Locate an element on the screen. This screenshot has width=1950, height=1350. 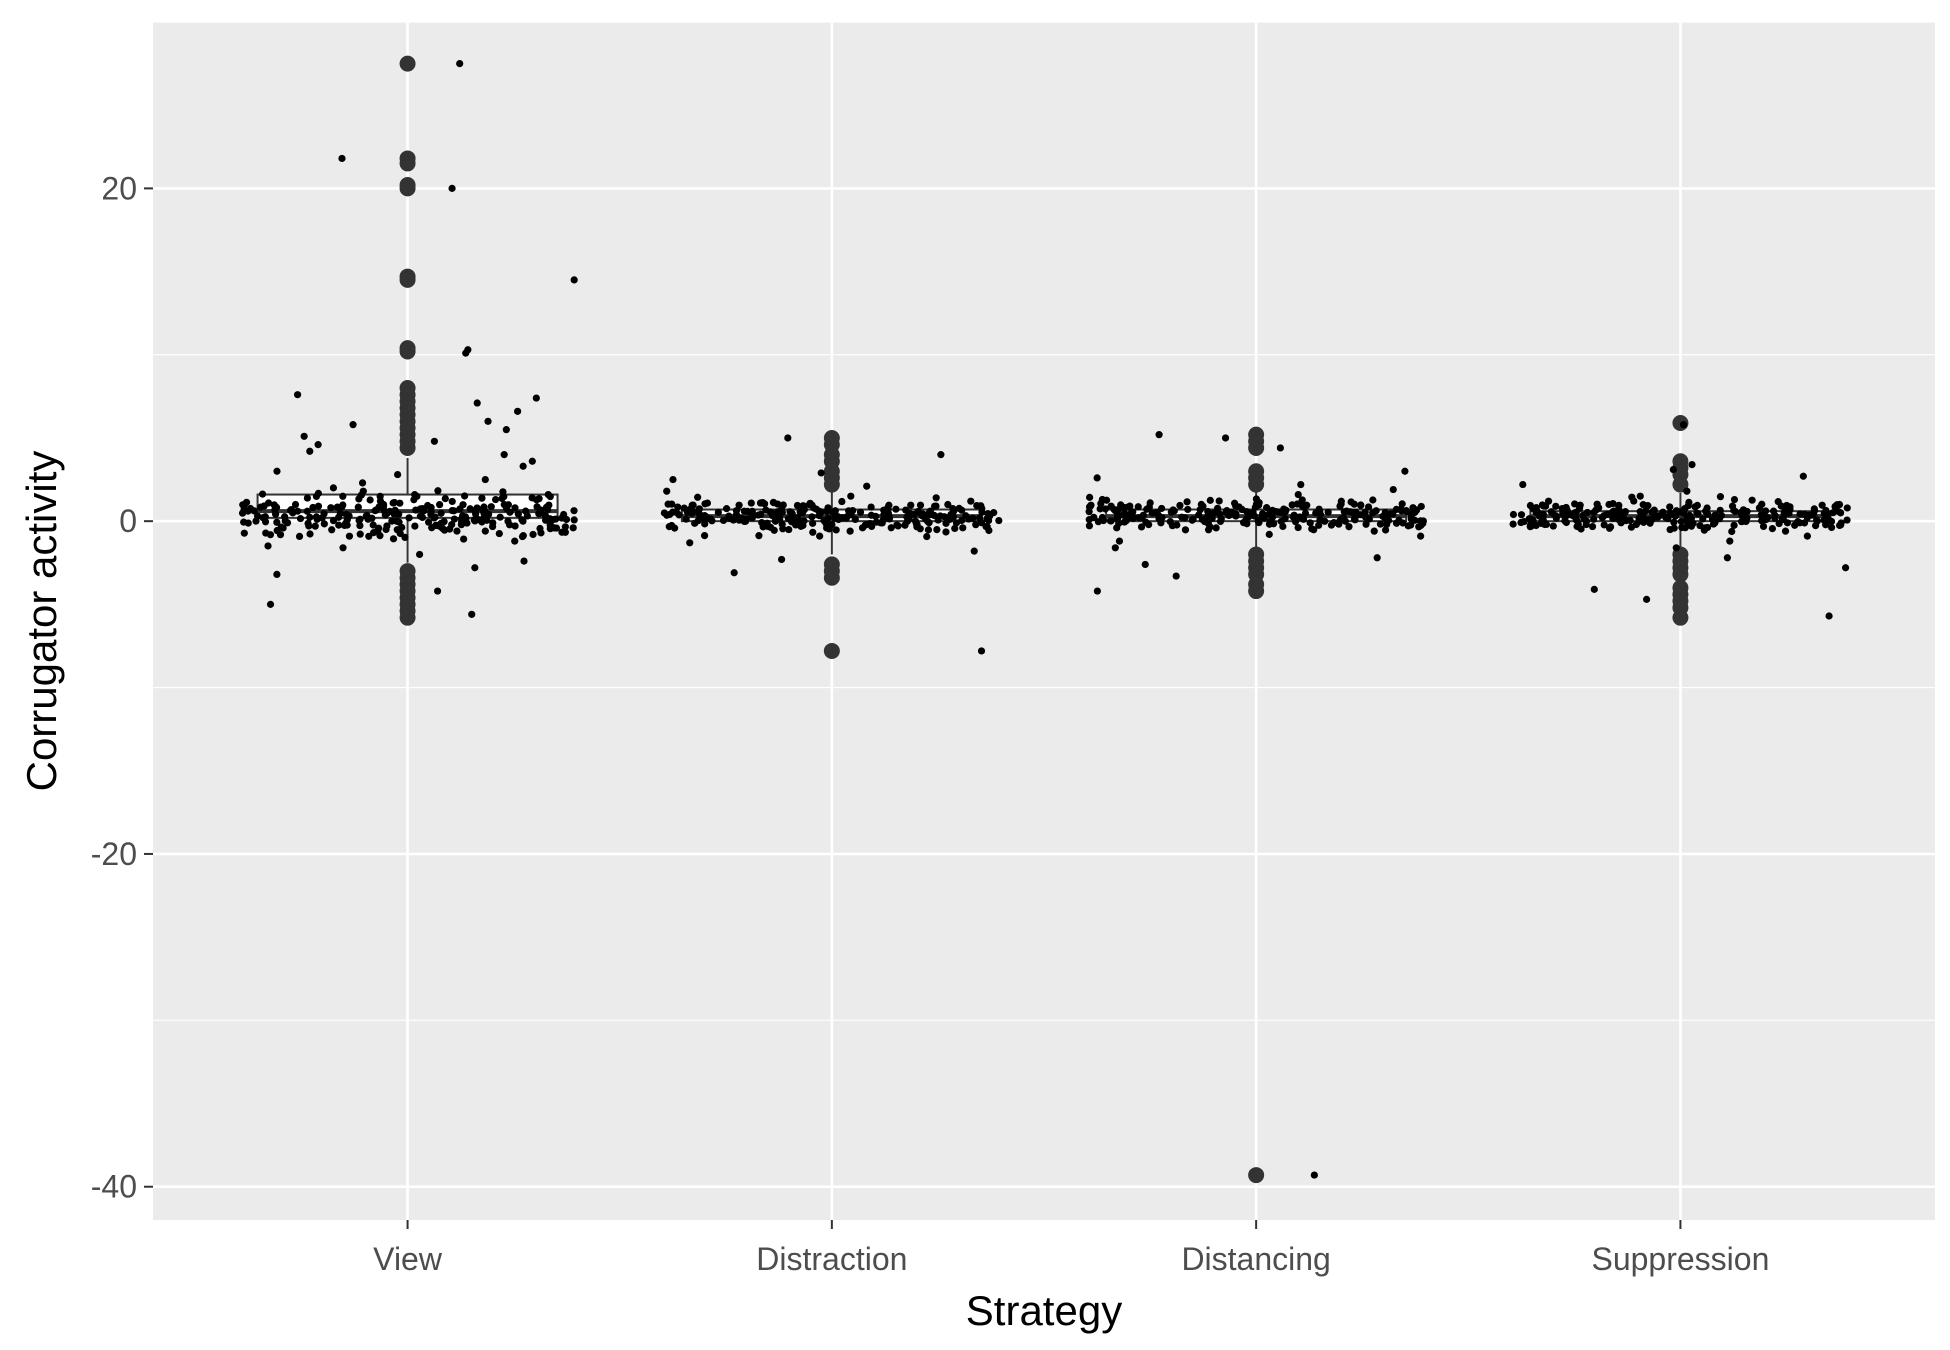
x-axis-title: Strategy is located at coordinates (1044, 1310).